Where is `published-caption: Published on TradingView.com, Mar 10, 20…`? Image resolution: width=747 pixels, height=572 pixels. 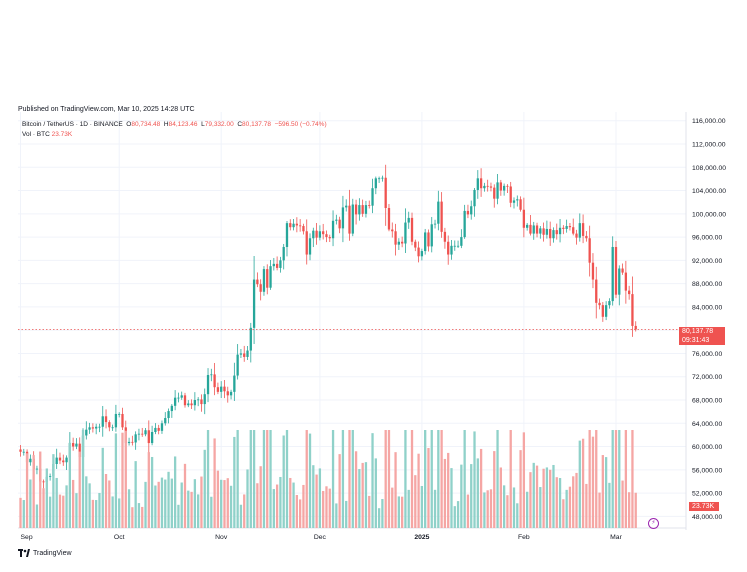 published-caption: Published on TradingView.com, Mar 10, 20… is located at coordinates (106, 109).